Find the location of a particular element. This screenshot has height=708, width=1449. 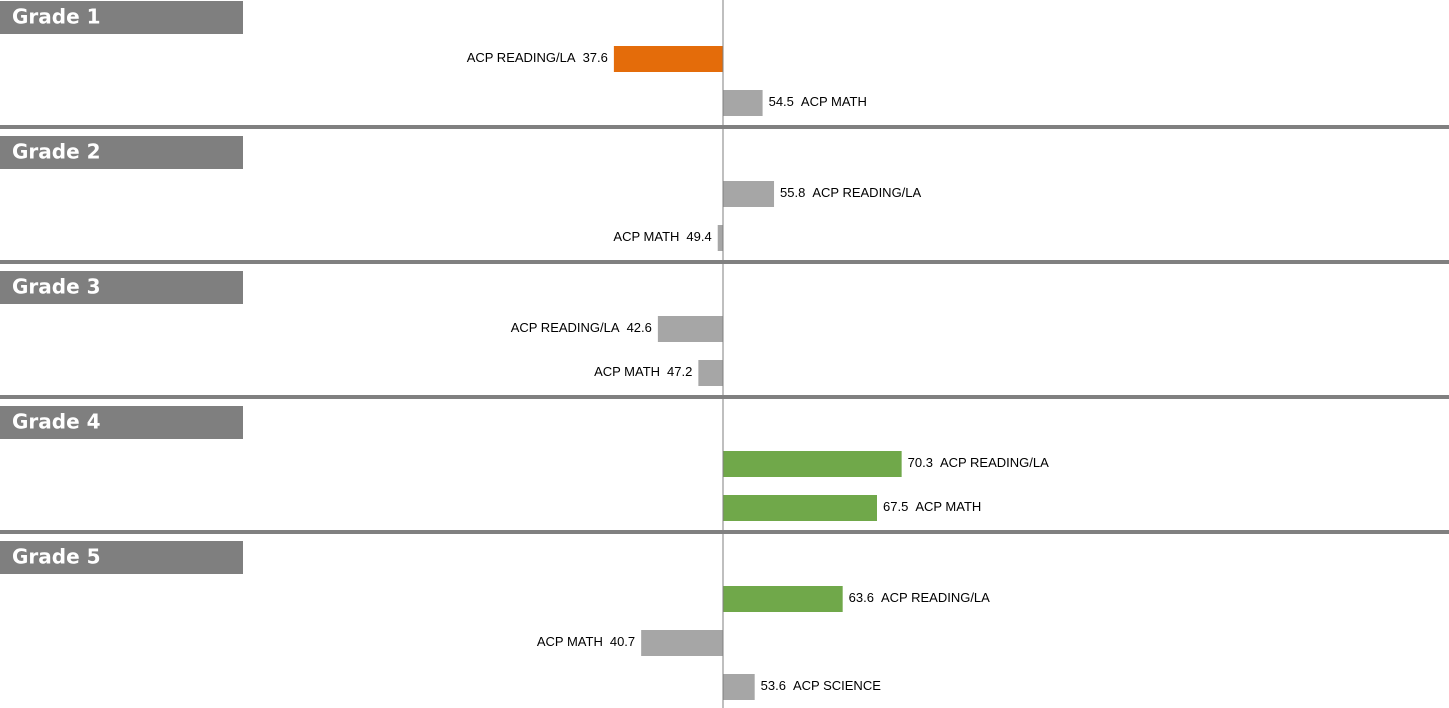

bar-label: 55.8 ACP READING/LA is located at coordinates (850, 192).